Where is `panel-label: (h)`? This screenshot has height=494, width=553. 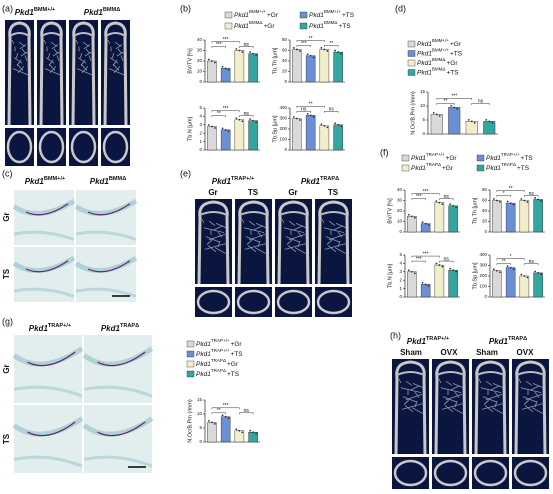 panel-label: (h) is located at coordinates (395, 335).